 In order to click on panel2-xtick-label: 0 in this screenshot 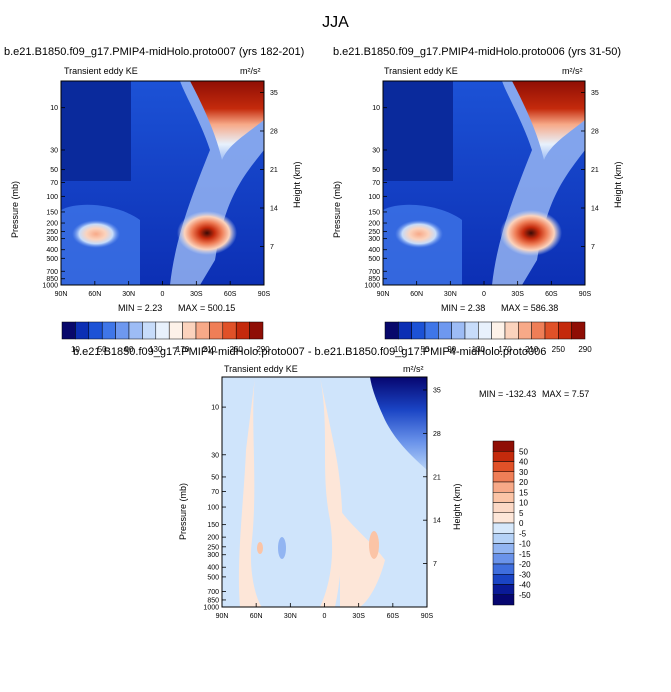, I will do `click(484, 294)`.